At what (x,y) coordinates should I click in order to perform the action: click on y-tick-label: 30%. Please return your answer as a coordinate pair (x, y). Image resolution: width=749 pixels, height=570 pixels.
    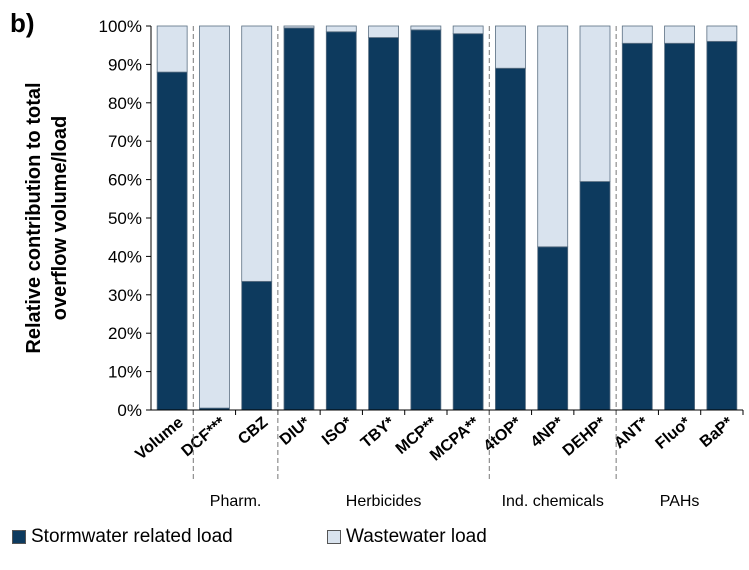
    Looking at the image, I should click on (125, 295).